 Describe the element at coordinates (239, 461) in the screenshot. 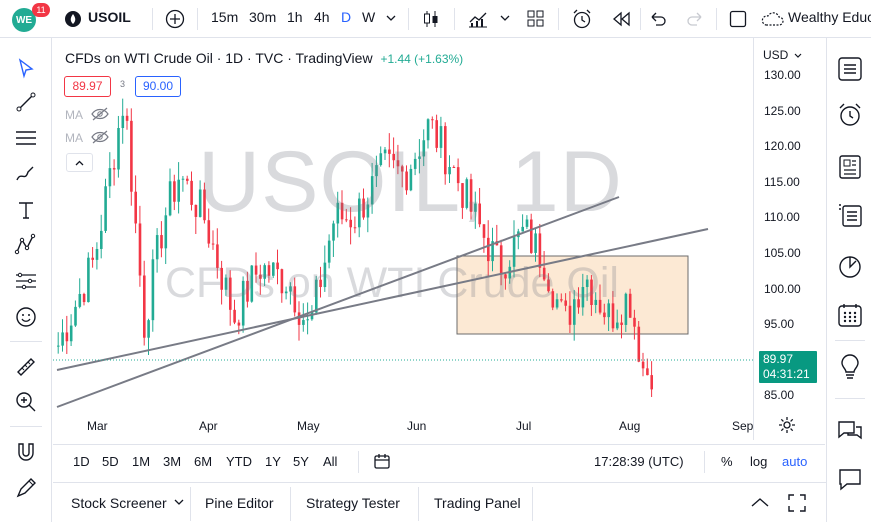

I see `range-ytd: YTD` at that location.